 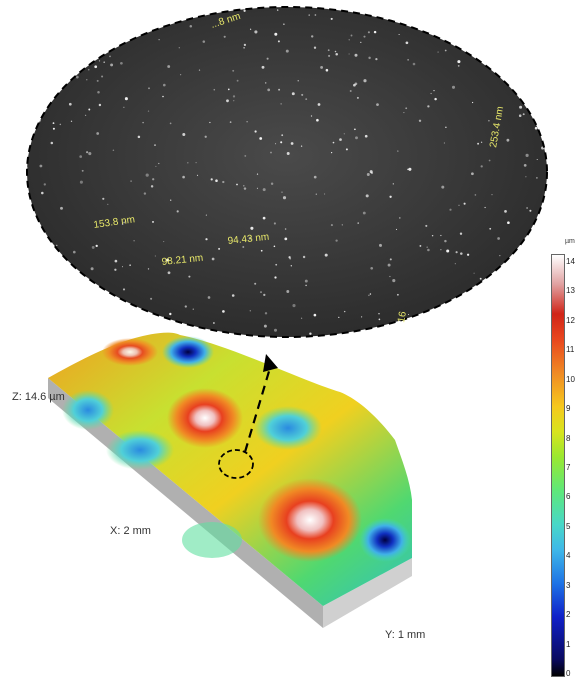 What do you see at coordinates (405, 635) in the screenshot?
I see `y-axis-label: Y: 1 mm` at bounding box center [405, 635].